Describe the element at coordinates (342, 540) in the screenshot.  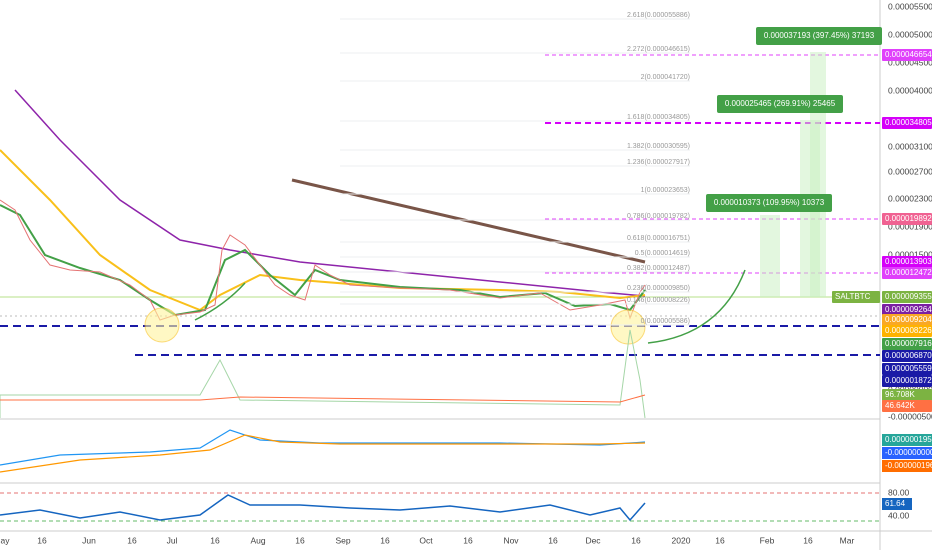
I see `time-tick-label: Sep` at that location.